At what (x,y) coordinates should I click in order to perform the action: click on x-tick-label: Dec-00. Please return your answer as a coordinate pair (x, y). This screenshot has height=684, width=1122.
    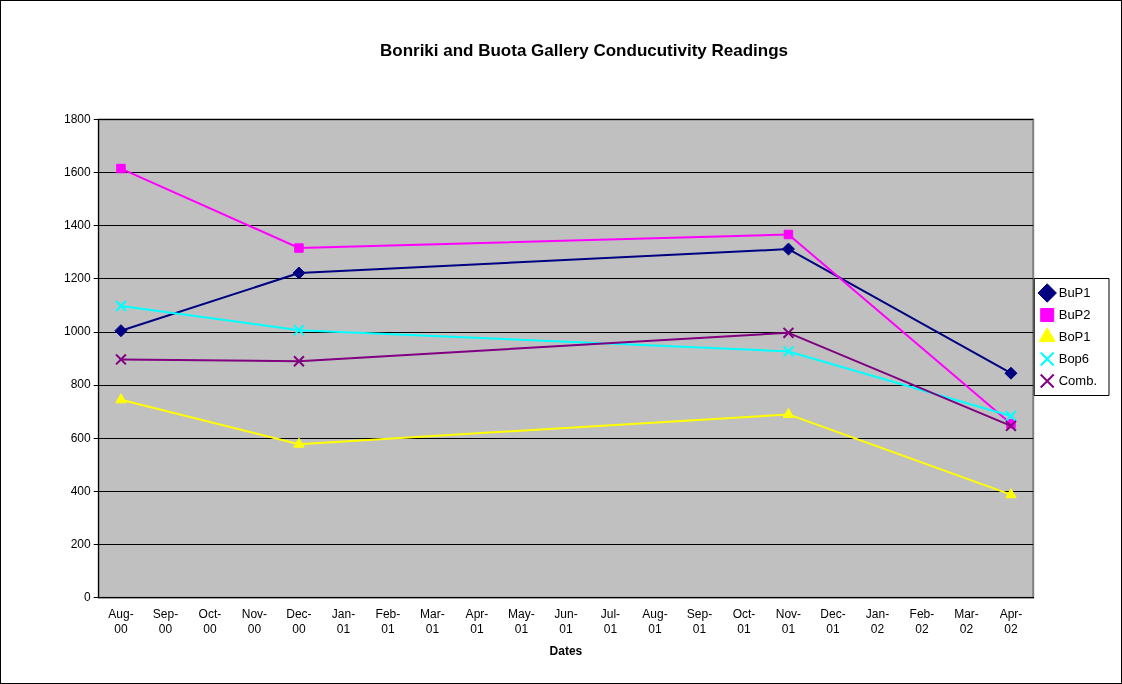
    Looking at the image, I should click on (299, 621).